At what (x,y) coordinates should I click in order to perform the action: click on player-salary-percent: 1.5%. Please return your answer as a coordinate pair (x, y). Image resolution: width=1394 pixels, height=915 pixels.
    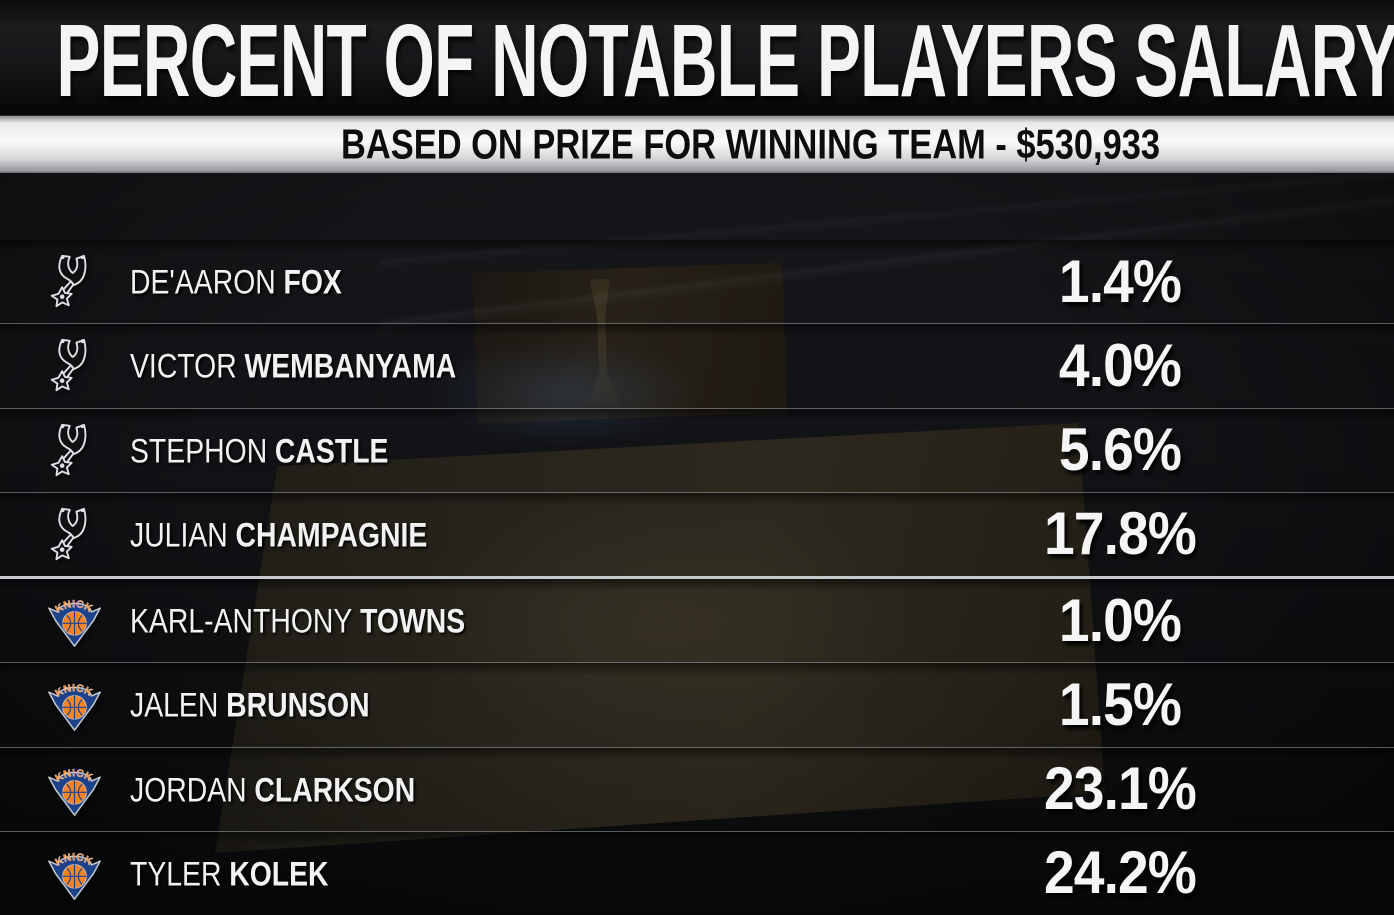
    Looking at the image, I should click on (1120, 704).